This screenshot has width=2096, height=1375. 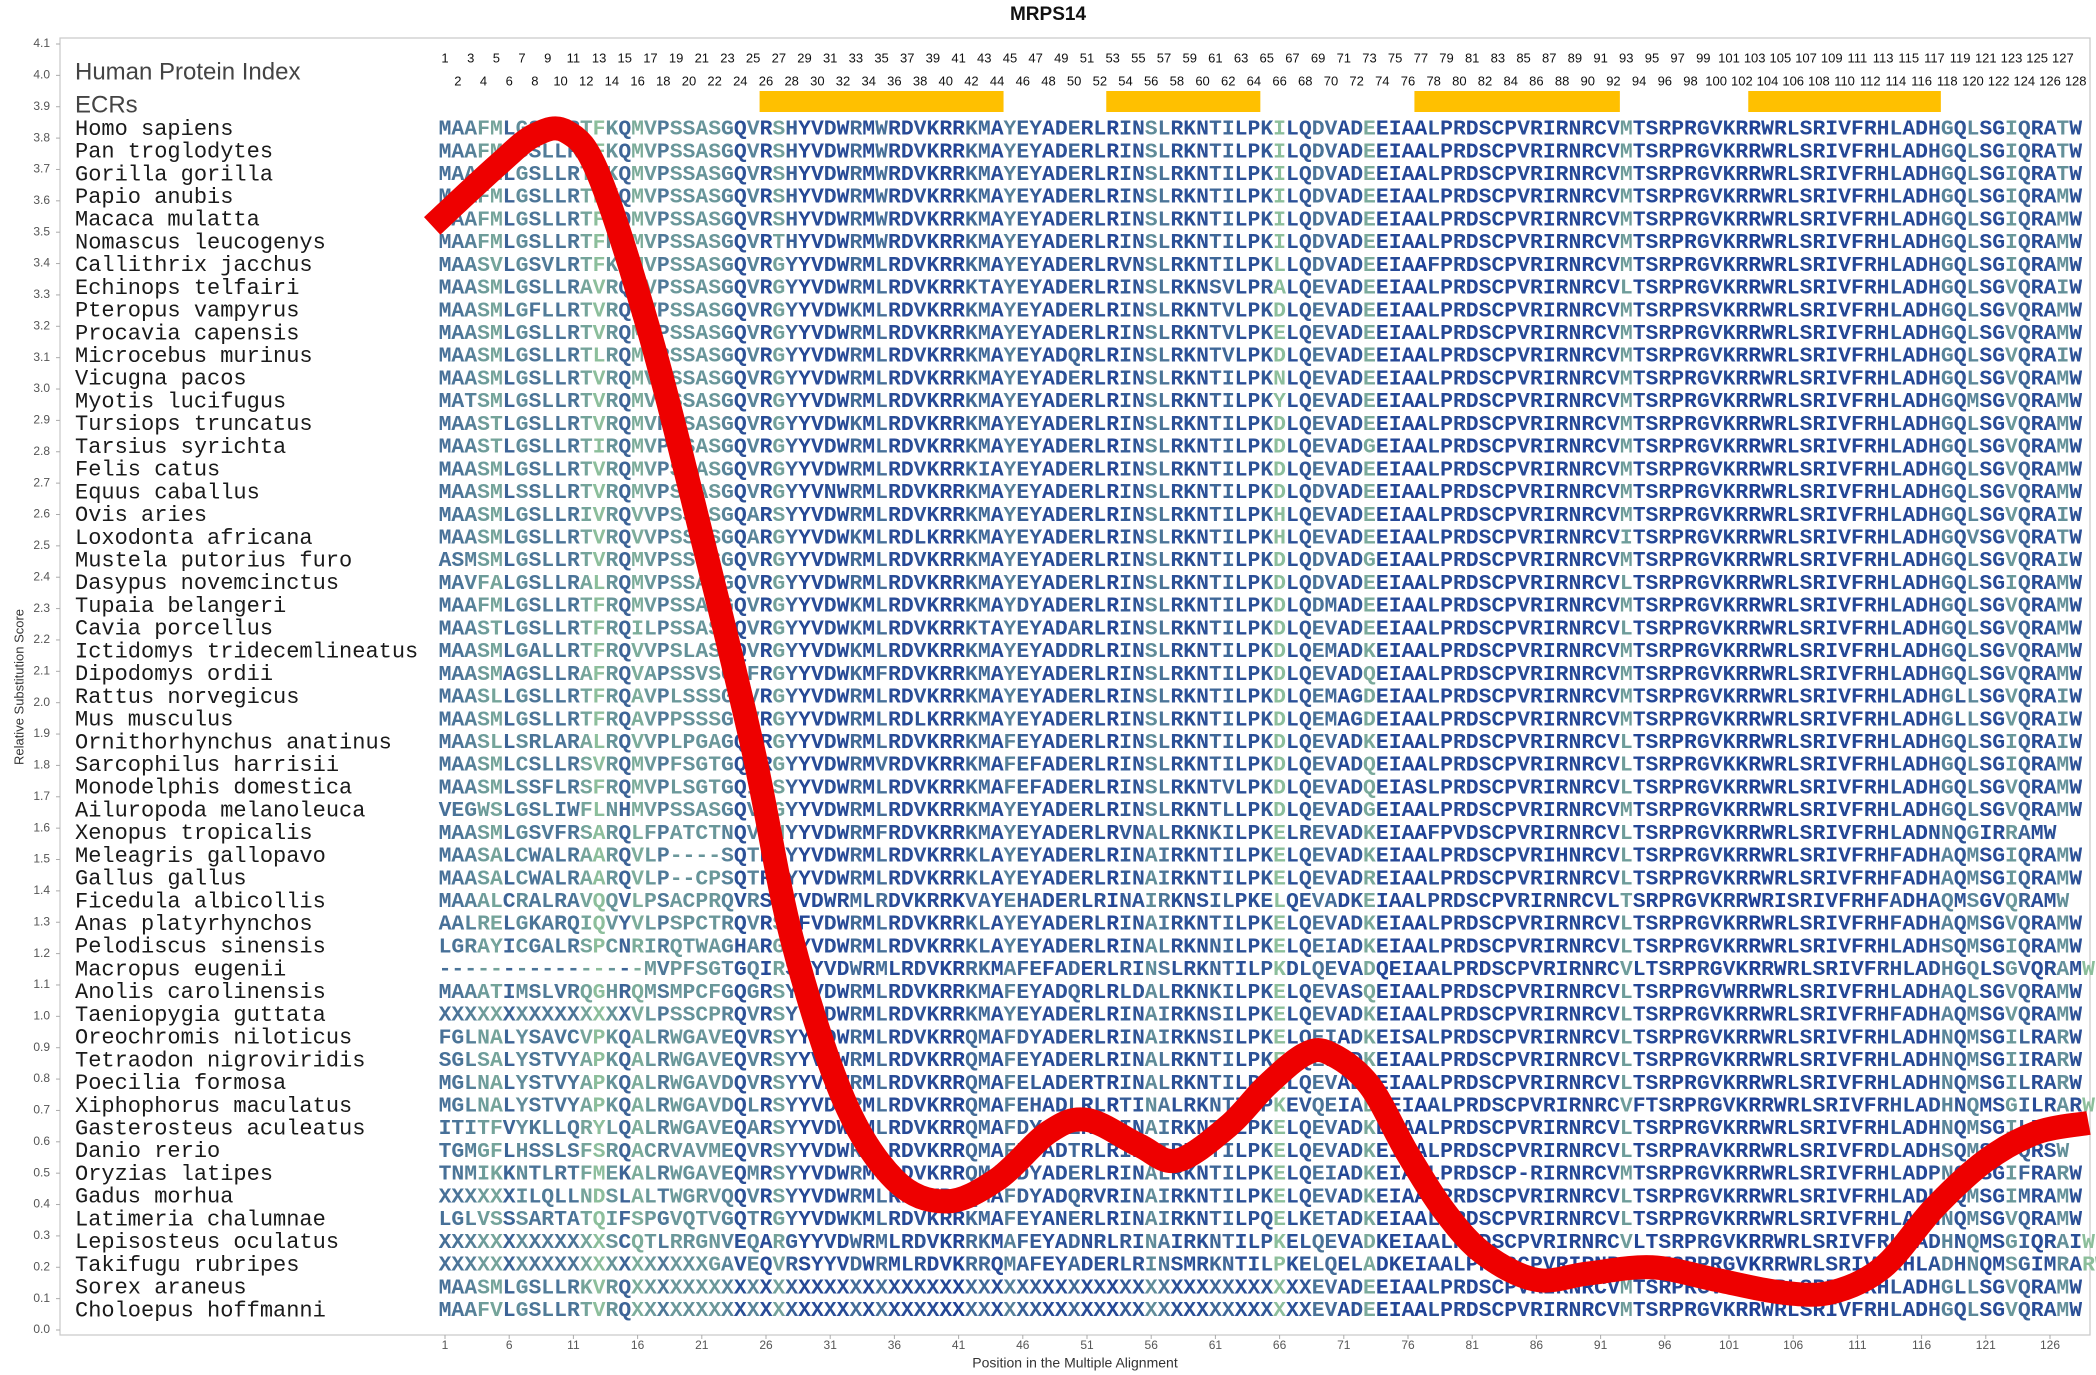 I want to click on species-name: Pteropus vampyrus, so click(x=187, y=311).